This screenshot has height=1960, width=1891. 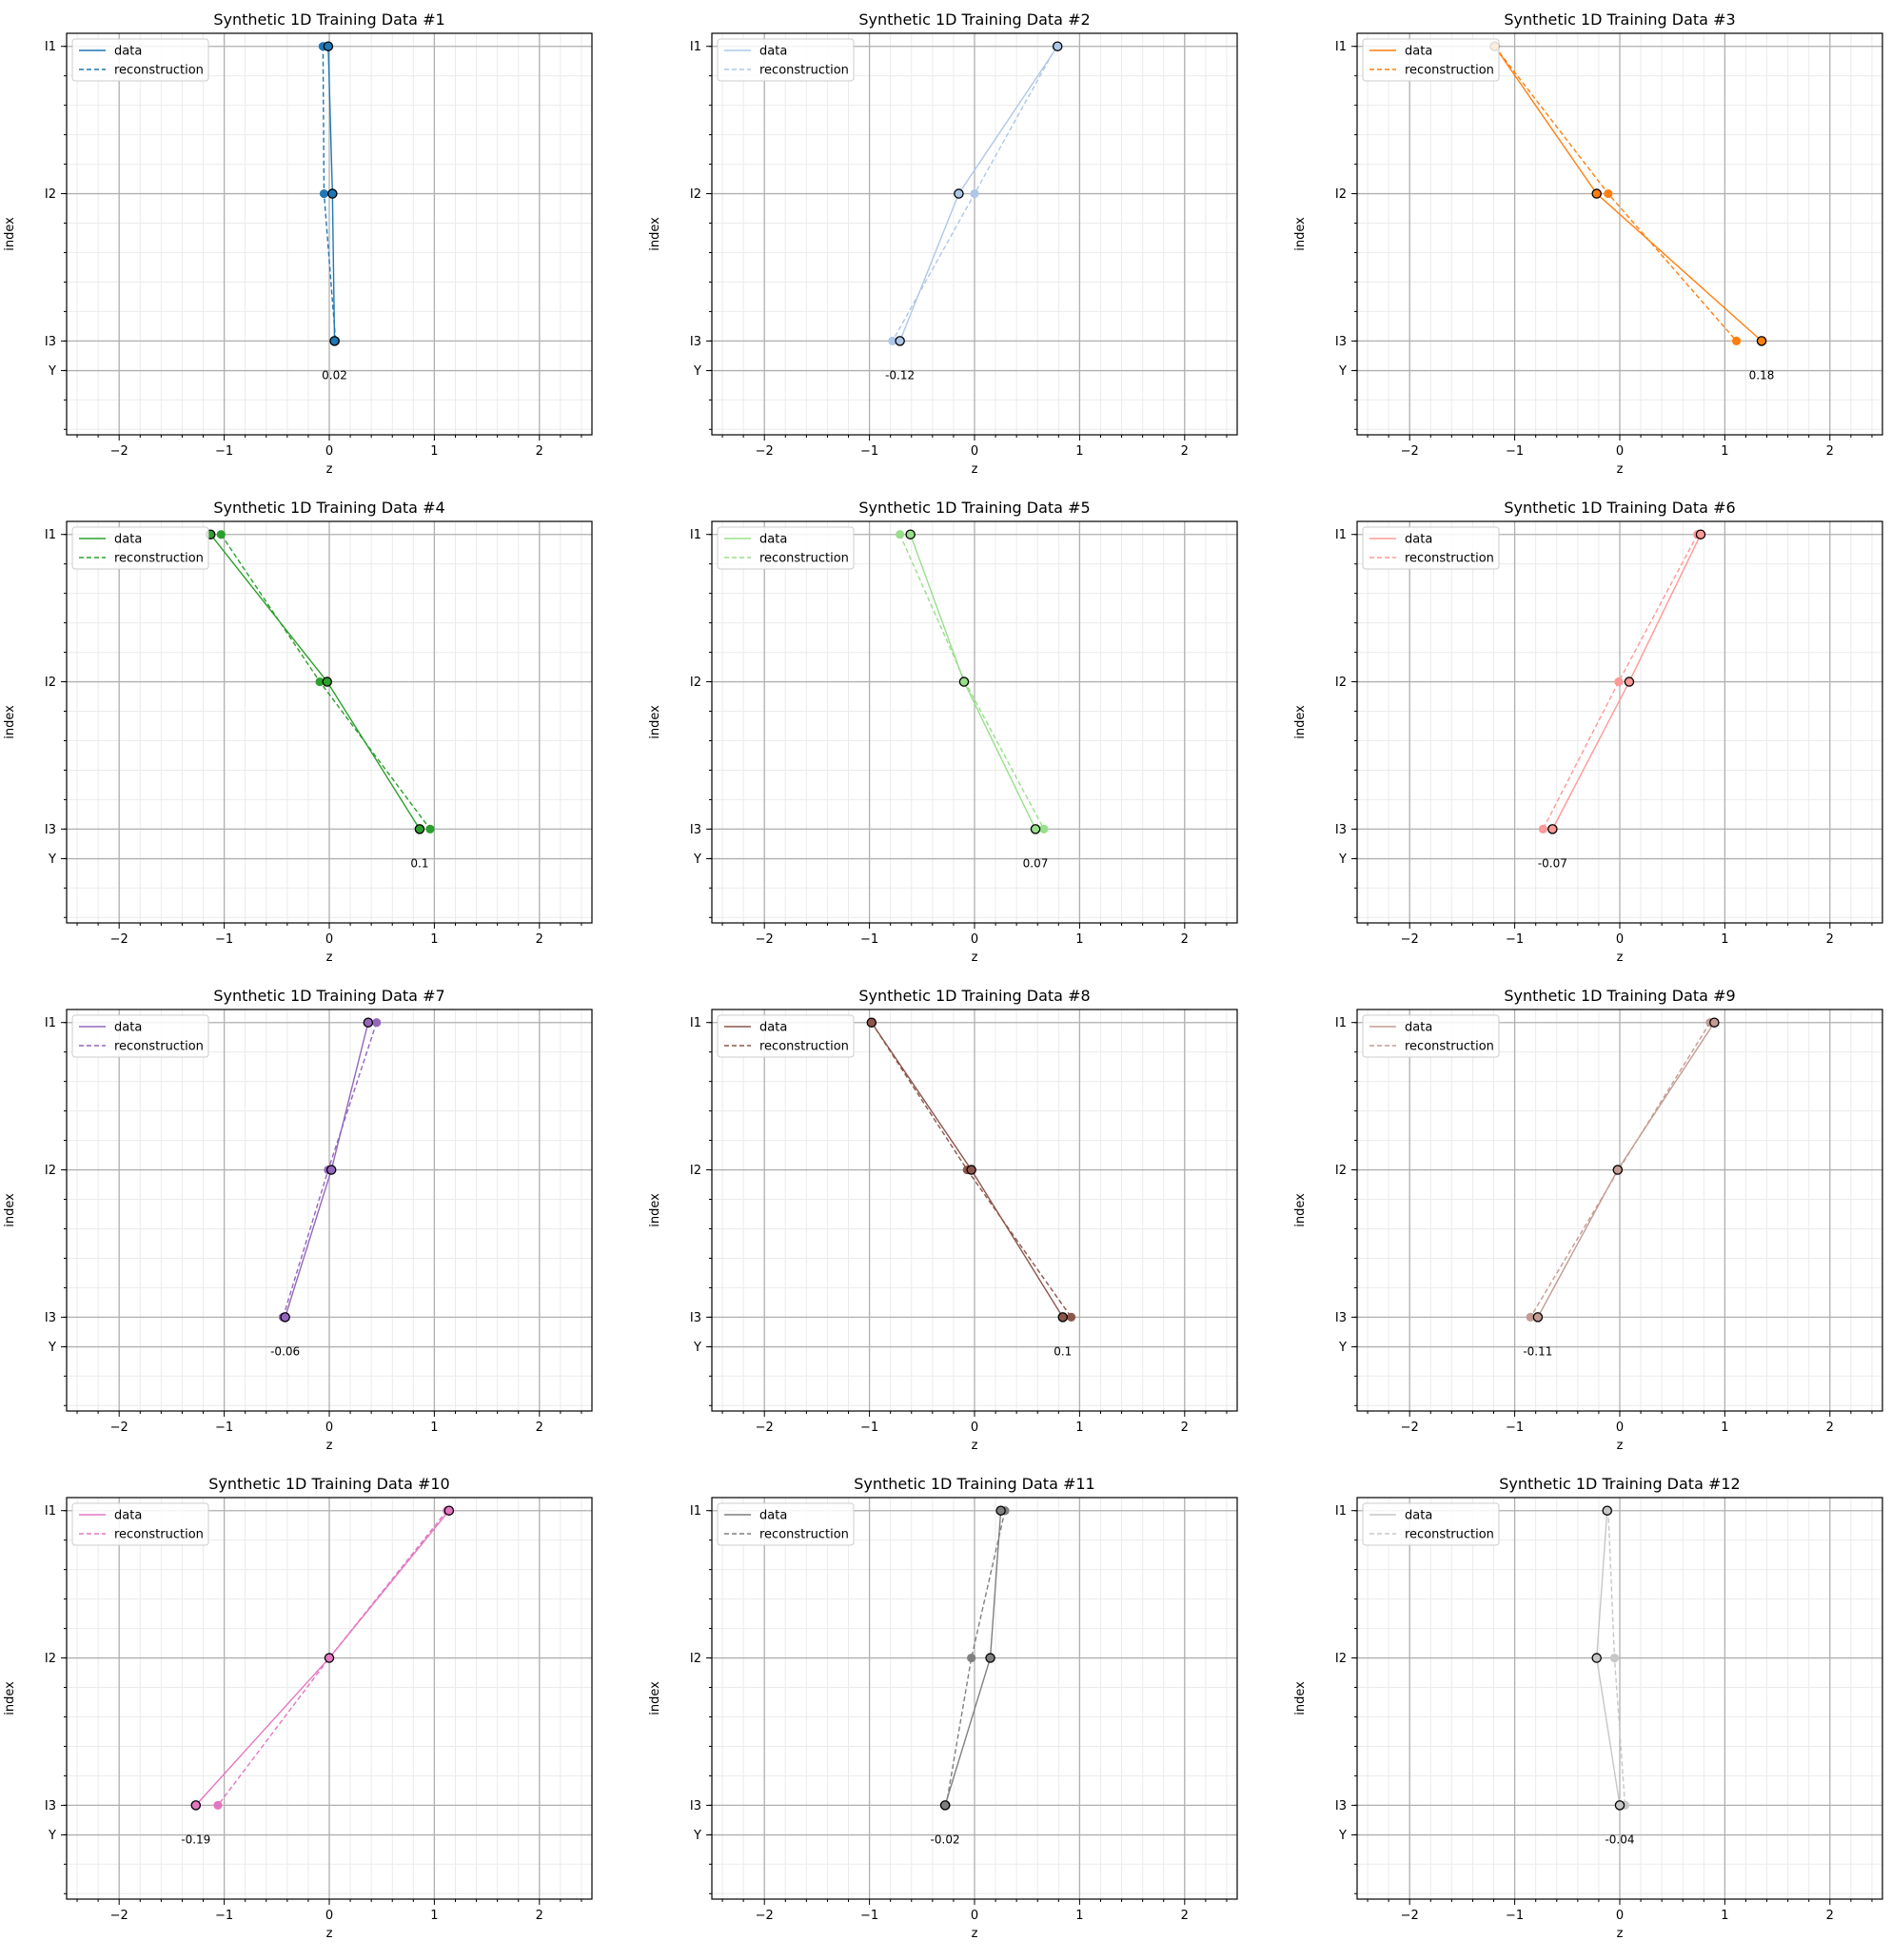 What do you see at coordinates (971, 1188) in the screenshot?
I see `plot-area: 0.1` at bounding box center [971, 1188].